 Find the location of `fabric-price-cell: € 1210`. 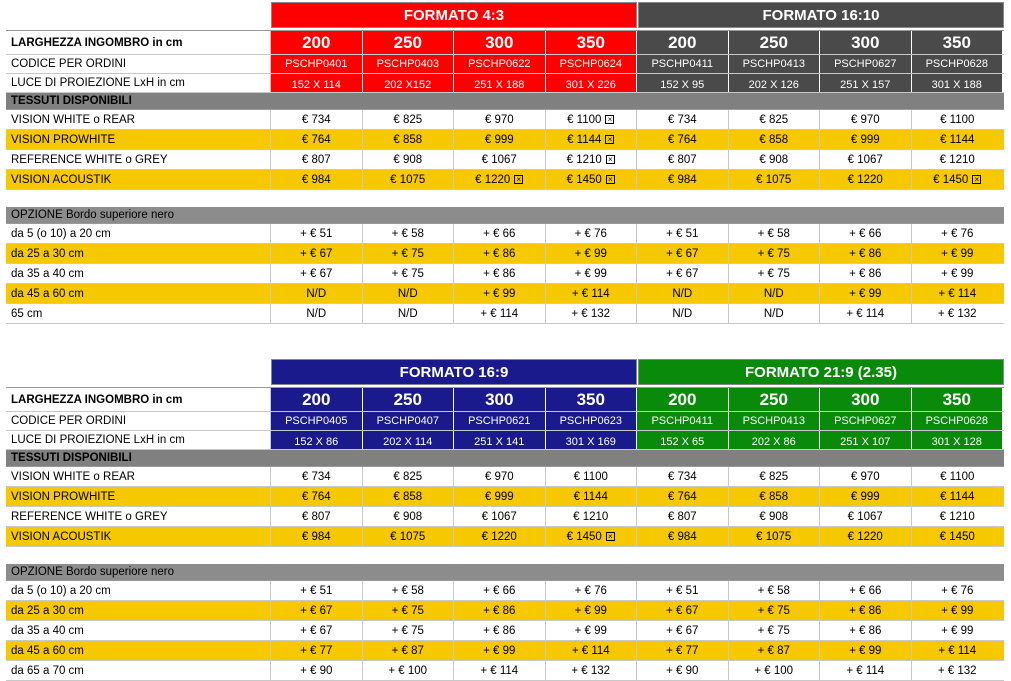

fabric-price-cell: € 1210 is located at coordinates (958, 516).